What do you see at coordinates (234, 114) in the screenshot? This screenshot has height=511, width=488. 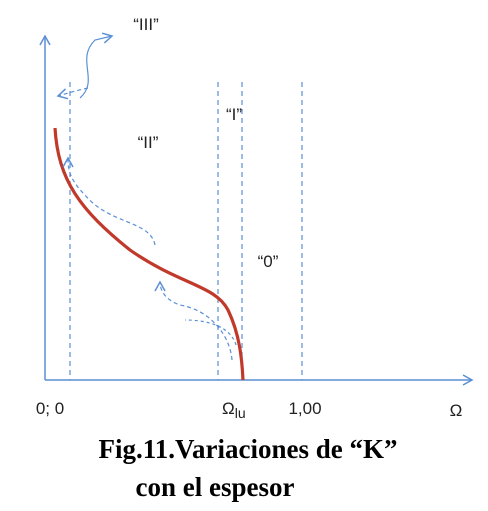 I see `region-label: “I”` at bounding box center [234, 114].